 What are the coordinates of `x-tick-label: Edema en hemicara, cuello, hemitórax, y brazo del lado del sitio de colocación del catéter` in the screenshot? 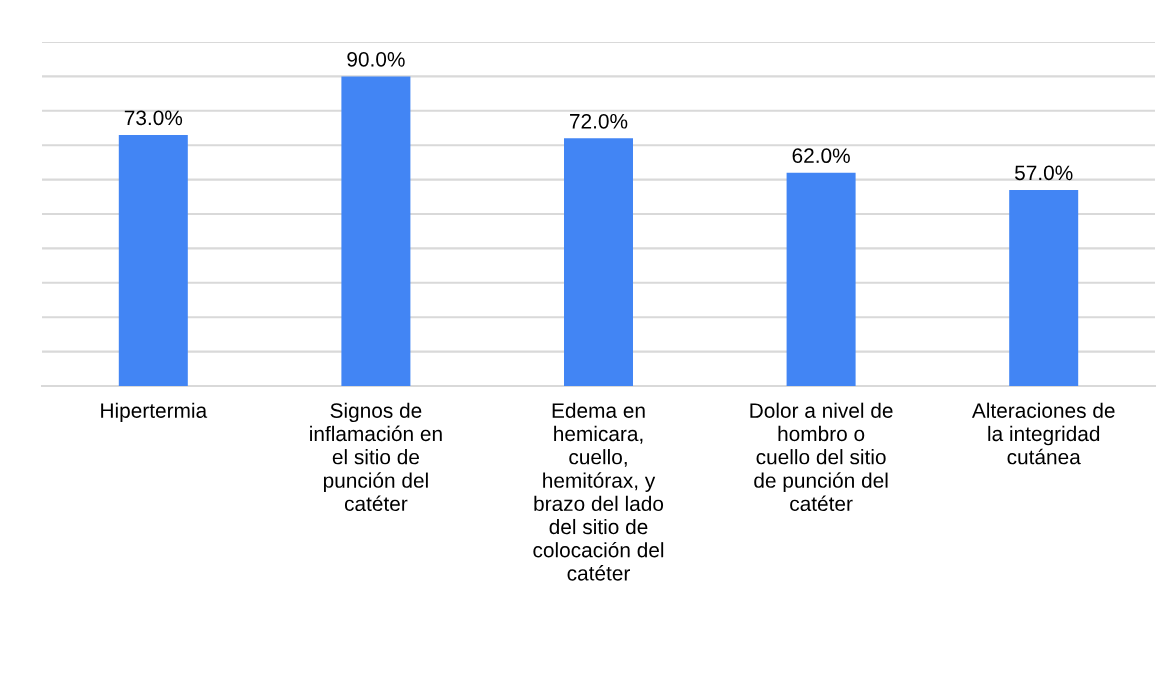 It's located at (598, 491).